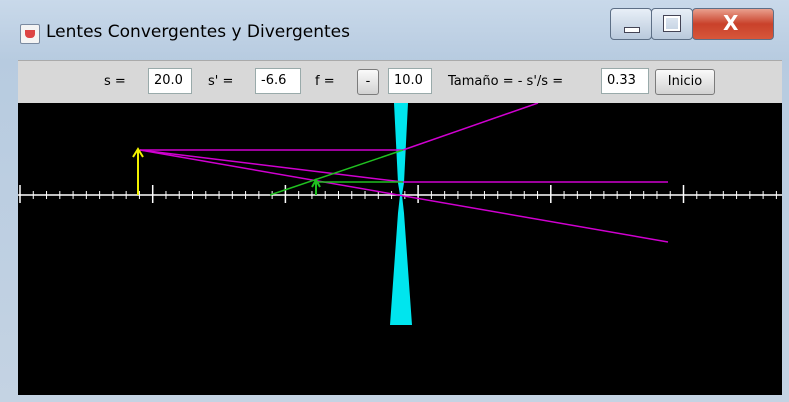 The image size is (789, 402). Describe the element at coordinates (325, 81) in the screenshot. I see `f-label: f =` at that location.